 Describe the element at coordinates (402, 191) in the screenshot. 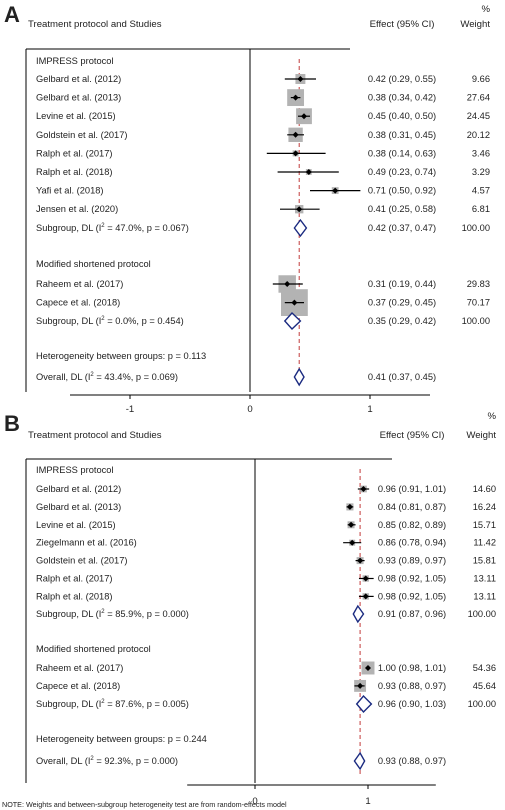

I see `panel-a-study-ci: 0.71 (0.50, 0.92)` at that location.